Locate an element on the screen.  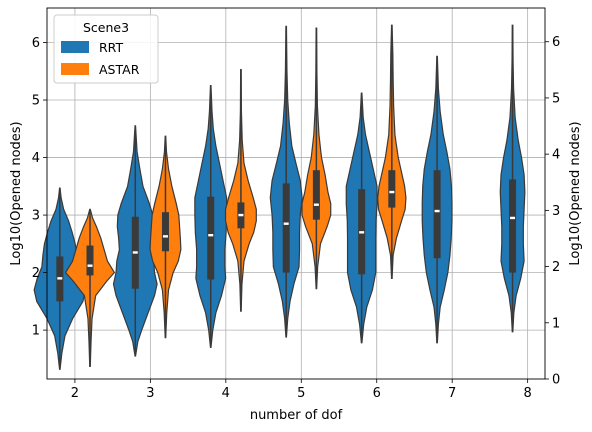
y-axis-label-right: Log10(Opened nodes) is located at coordinates (575, 193).